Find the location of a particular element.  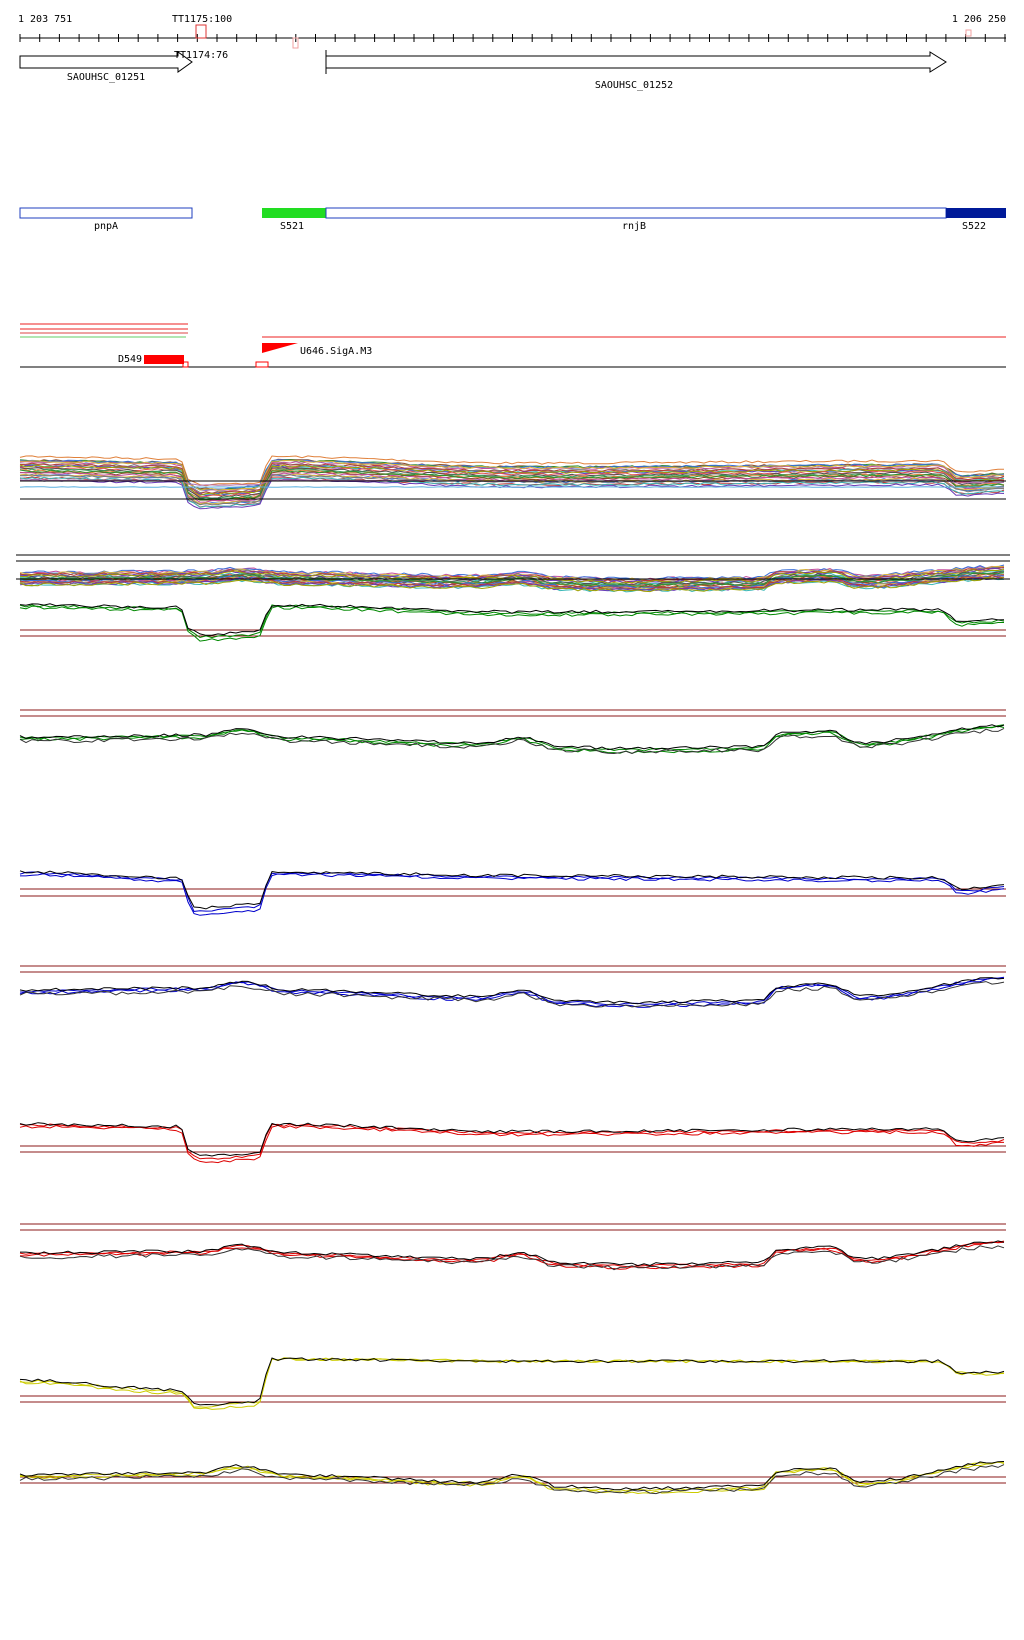

ruler-ticks is located at coordinates (512, 38).